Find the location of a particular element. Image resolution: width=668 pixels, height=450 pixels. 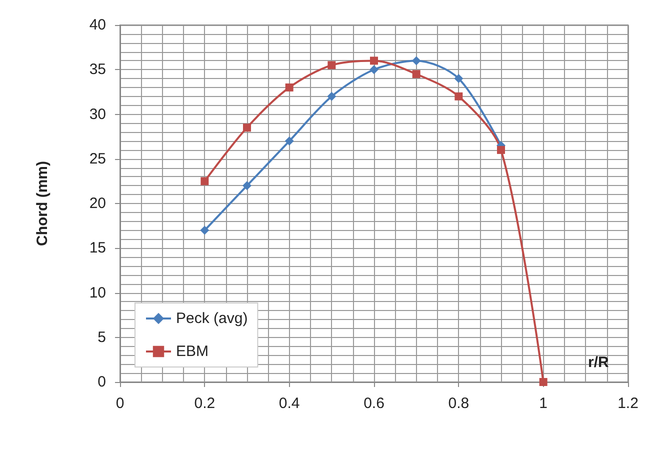

x-tick-label: 1 is located at coordinates (543, 403).